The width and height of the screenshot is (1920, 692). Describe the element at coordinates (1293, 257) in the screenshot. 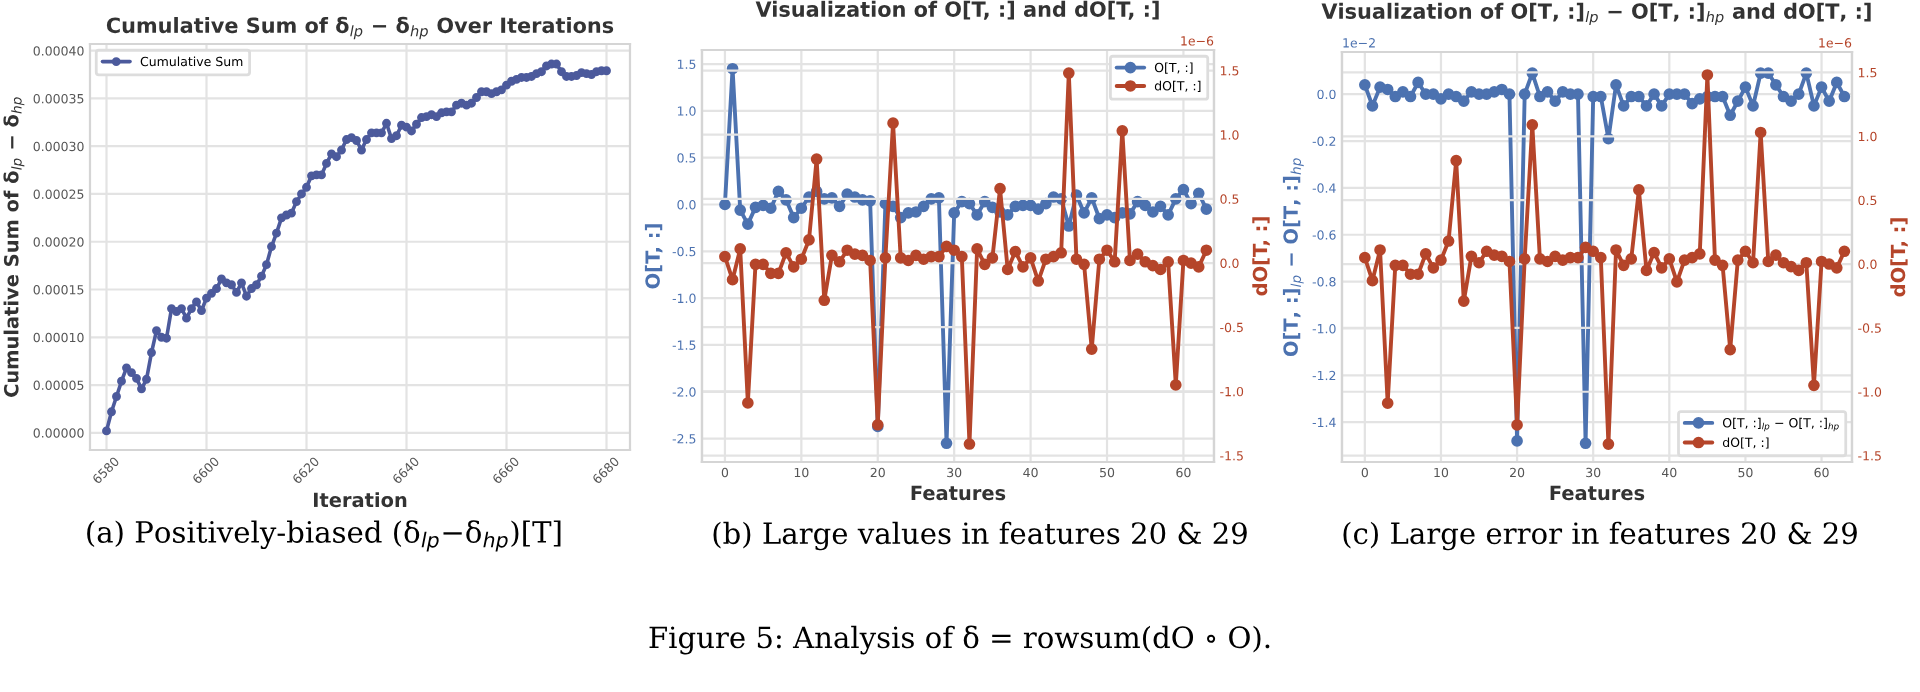

I see `y-axis-title: O[T, :]$_{lp}$ − O[T, :]$_{hp}$` at that location.